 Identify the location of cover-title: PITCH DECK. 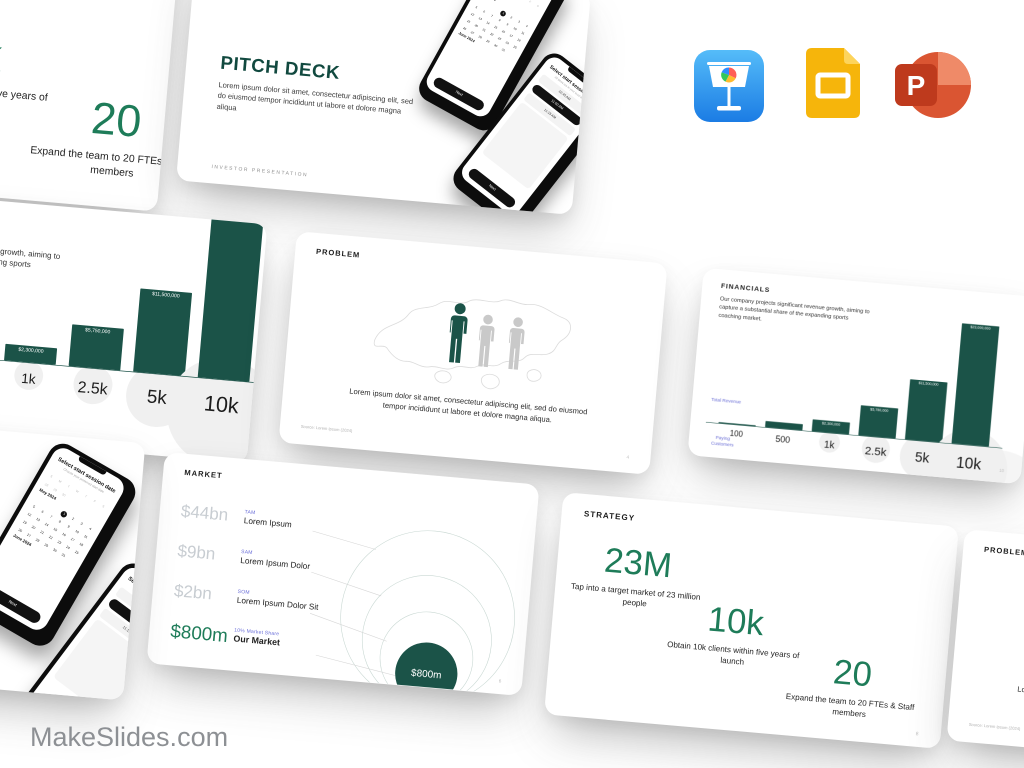
(280, 68).